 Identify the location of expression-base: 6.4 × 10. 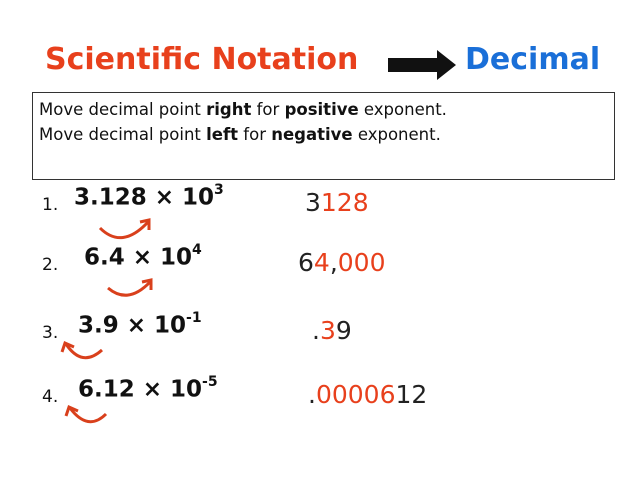
(138, 257).